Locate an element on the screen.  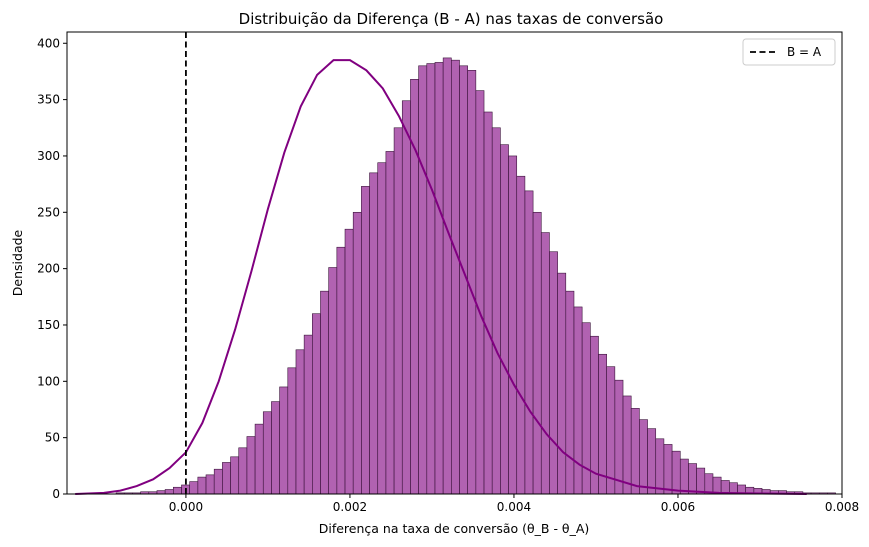
x-tick-label: 0.008 is located at coordinates (842, 507).